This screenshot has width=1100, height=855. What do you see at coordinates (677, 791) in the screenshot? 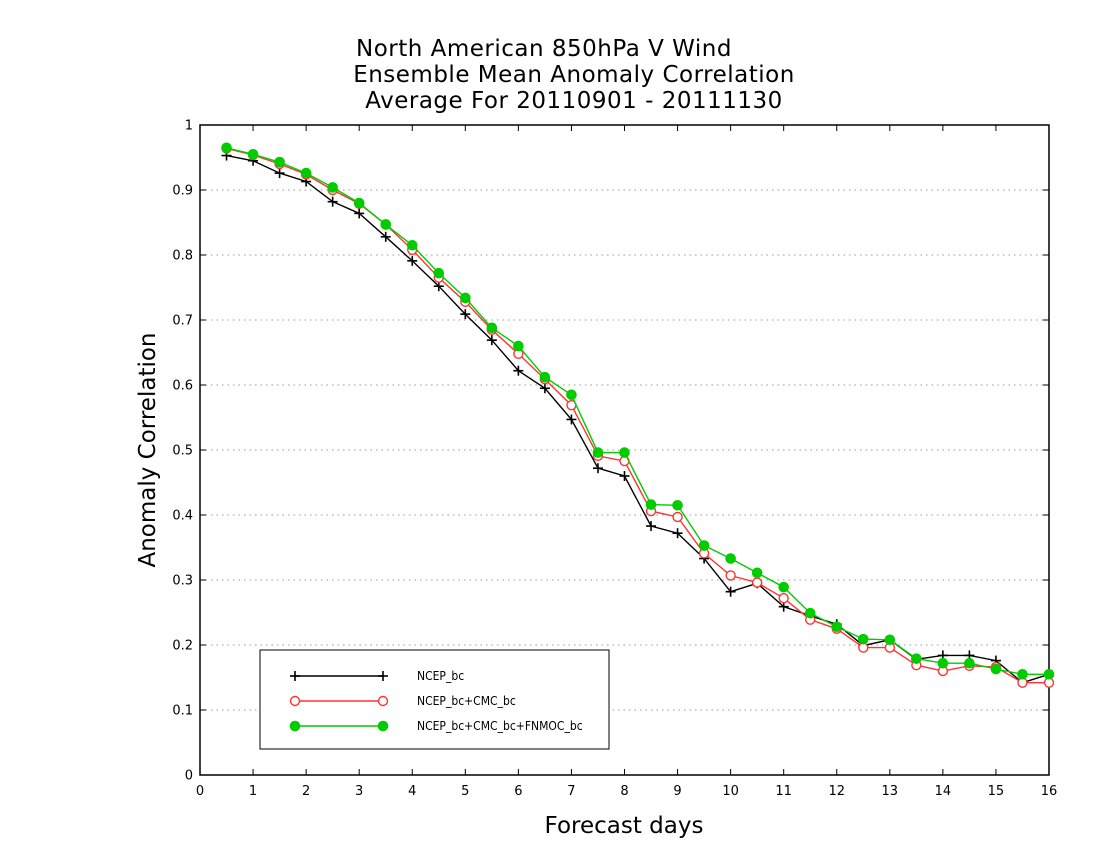
I see `x-tick-label: 9` at bounding box center [677, 791].